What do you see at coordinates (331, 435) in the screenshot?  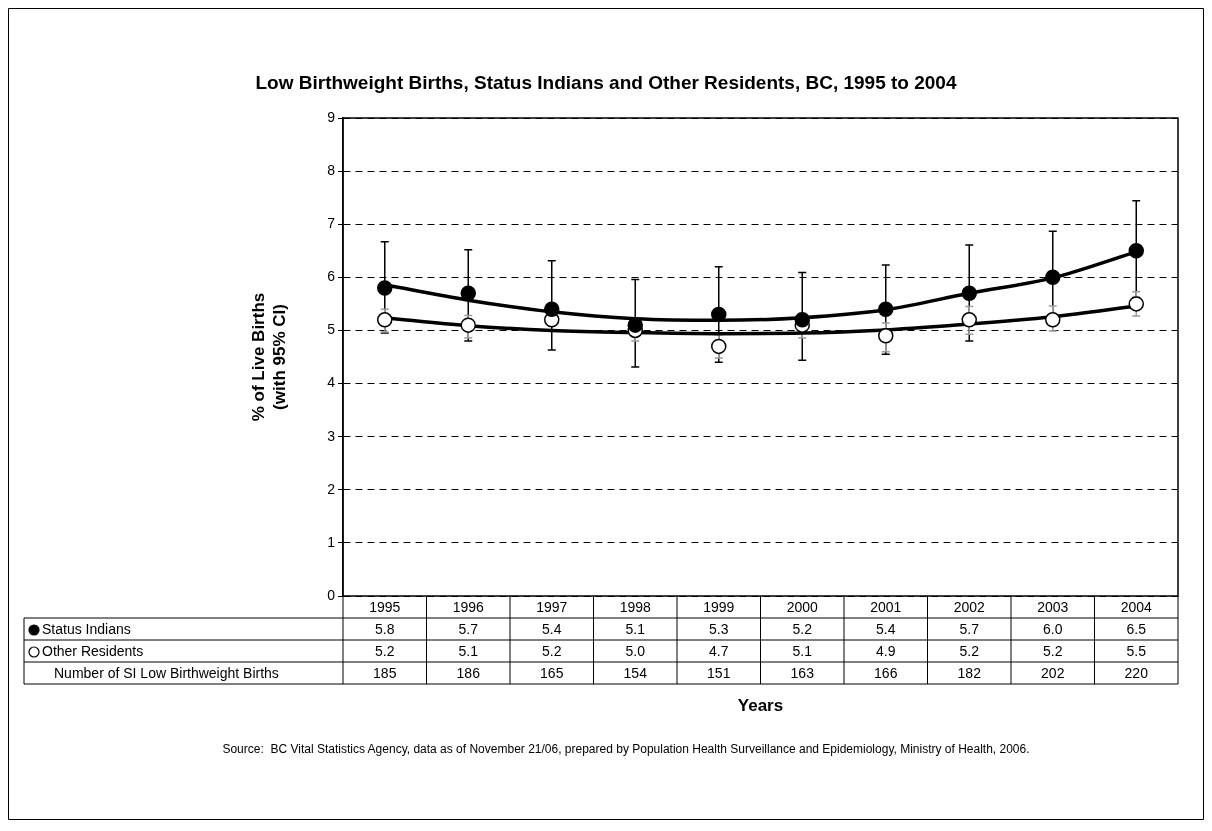 I see `y-tick-label: 3` at bounding box center [331, 435].